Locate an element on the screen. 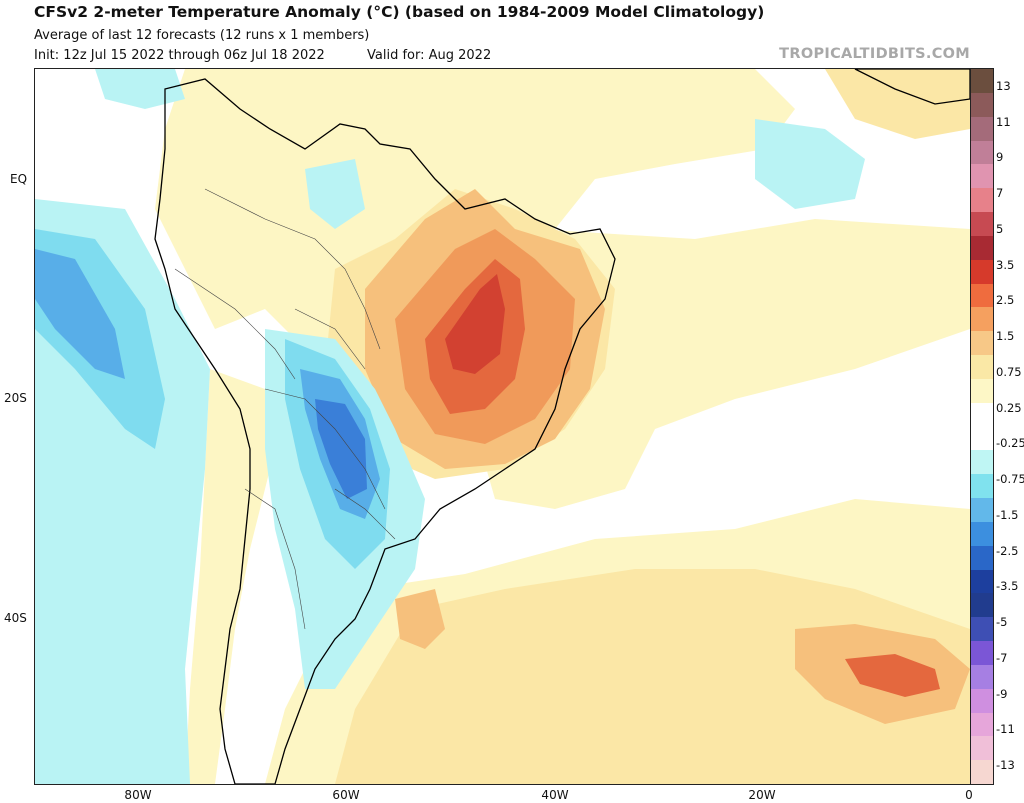 The width and height of the screenshot is (1024, 803). lon-label-20w: 20W is located at coordinates (762, 795).